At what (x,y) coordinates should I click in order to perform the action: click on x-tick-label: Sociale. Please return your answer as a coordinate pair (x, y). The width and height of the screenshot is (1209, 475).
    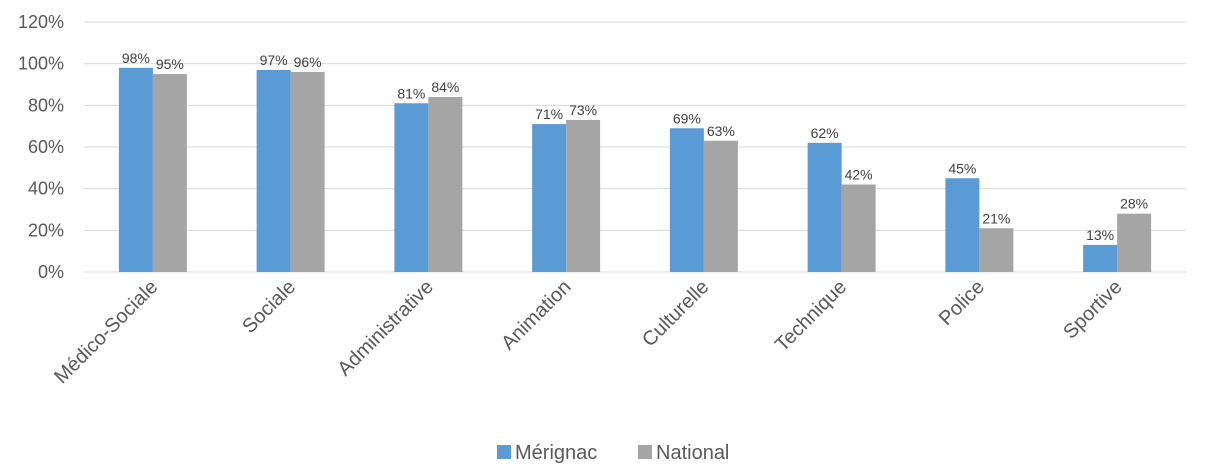
    Looking at the image, I should click on (269, 307).